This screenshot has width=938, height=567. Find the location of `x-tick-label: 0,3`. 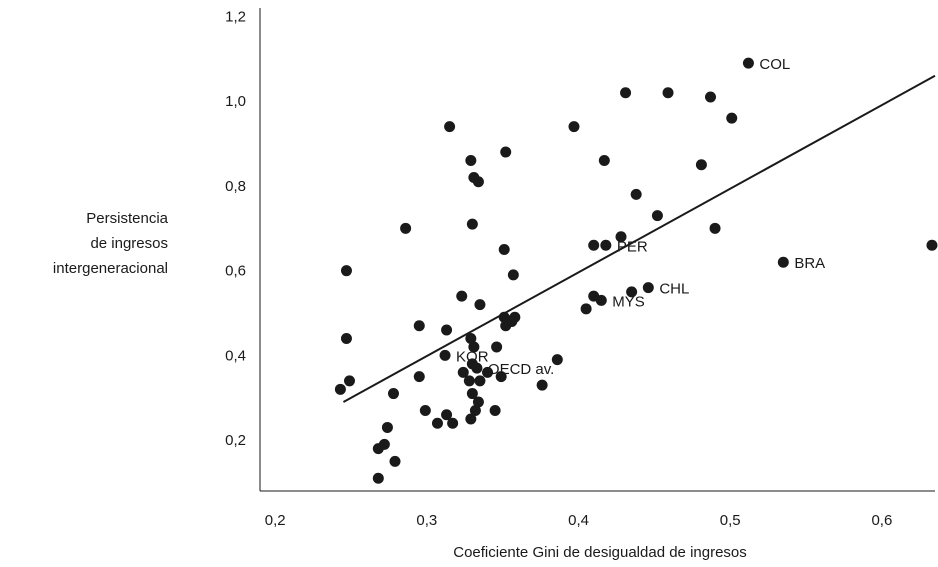

x-tick-label: 0,3 is located at coordinates (426, 520).